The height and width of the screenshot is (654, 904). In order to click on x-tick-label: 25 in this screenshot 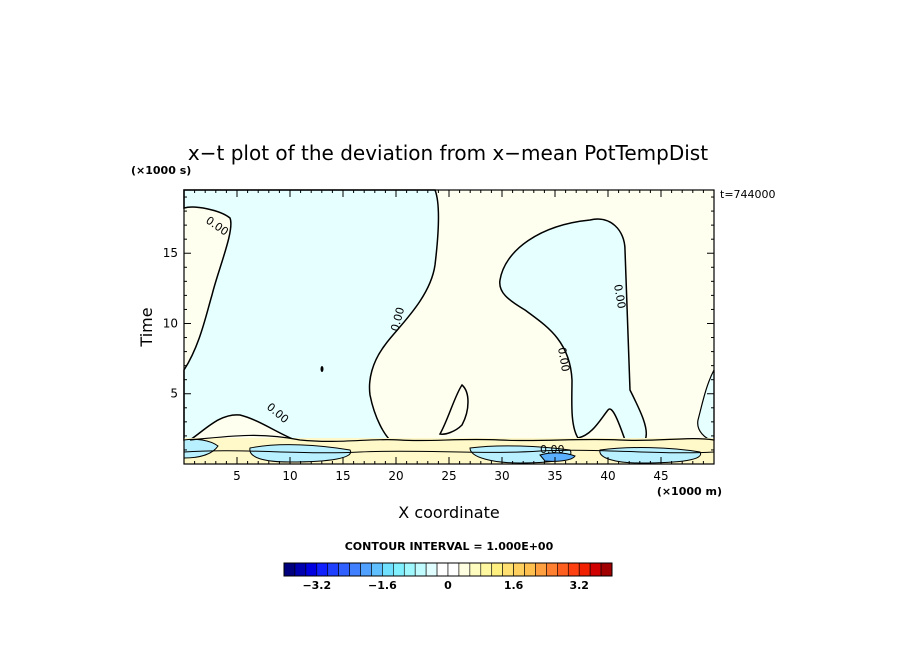, I will do `click(448, 476)`.